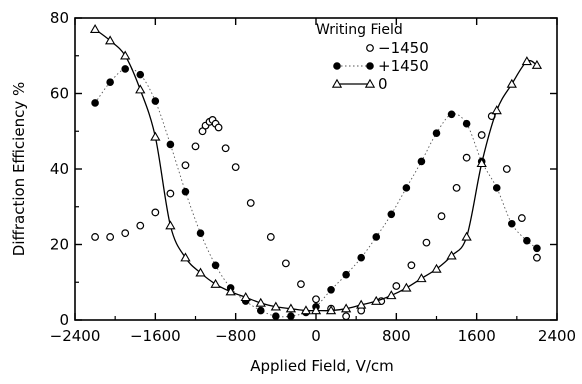 This screenshot has height=384, width=582. What do you see at coordinates (59, 245) in the screenshot?
I see `y-tick-label: 20` at bounding box center [59, 245].